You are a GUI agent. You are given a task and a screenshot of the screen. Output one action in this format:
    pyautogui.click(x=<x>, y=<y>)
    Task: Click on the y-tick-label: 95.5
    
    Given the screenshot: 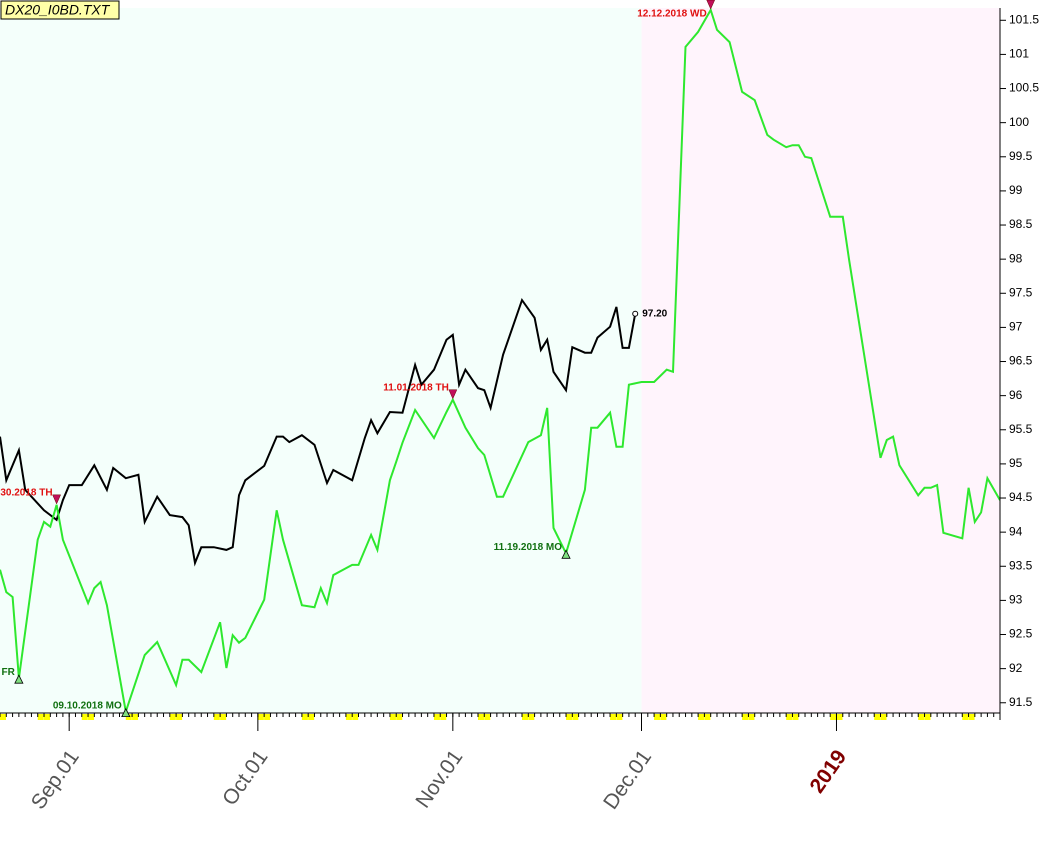 What is the action you would take?
    pyautogui.click(x=1021, y=429)
    